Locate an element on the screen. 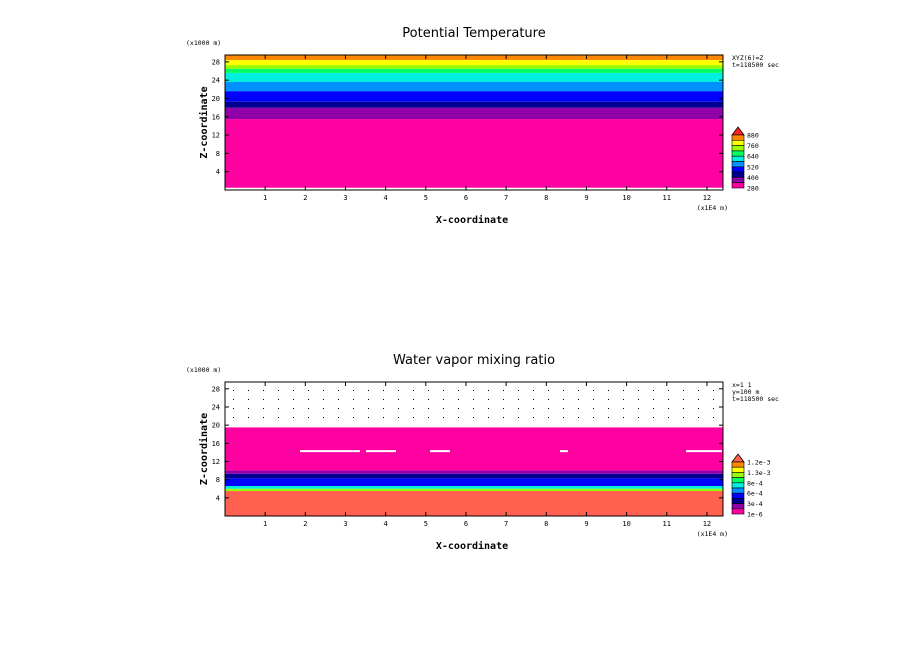  chart-title: Potential Temperature is located at coordinates (473, 33).